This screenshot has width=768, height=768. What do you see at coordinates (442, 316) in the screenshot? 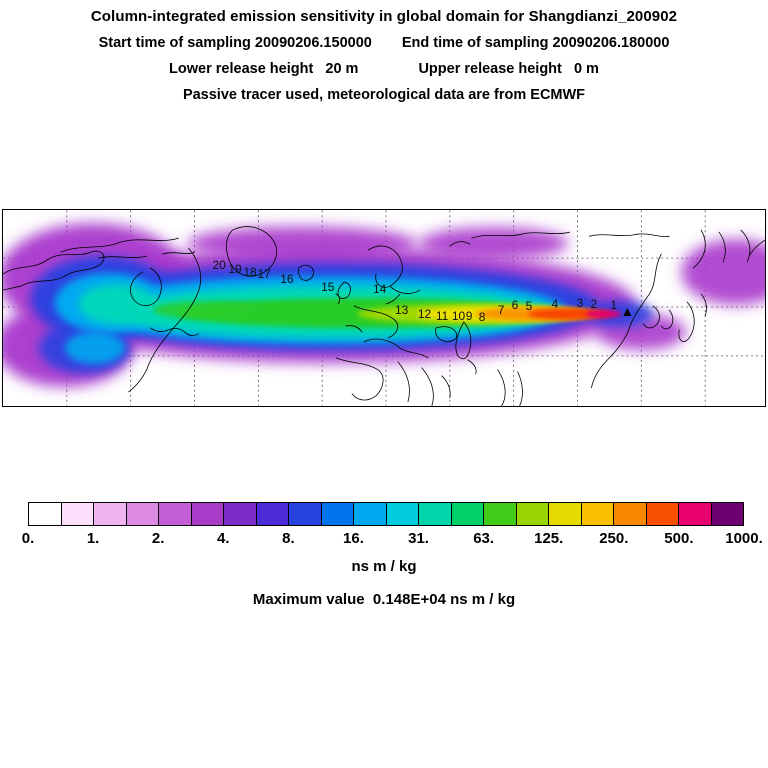
I see `svg-text: 11` at bounding box center [442, 316].